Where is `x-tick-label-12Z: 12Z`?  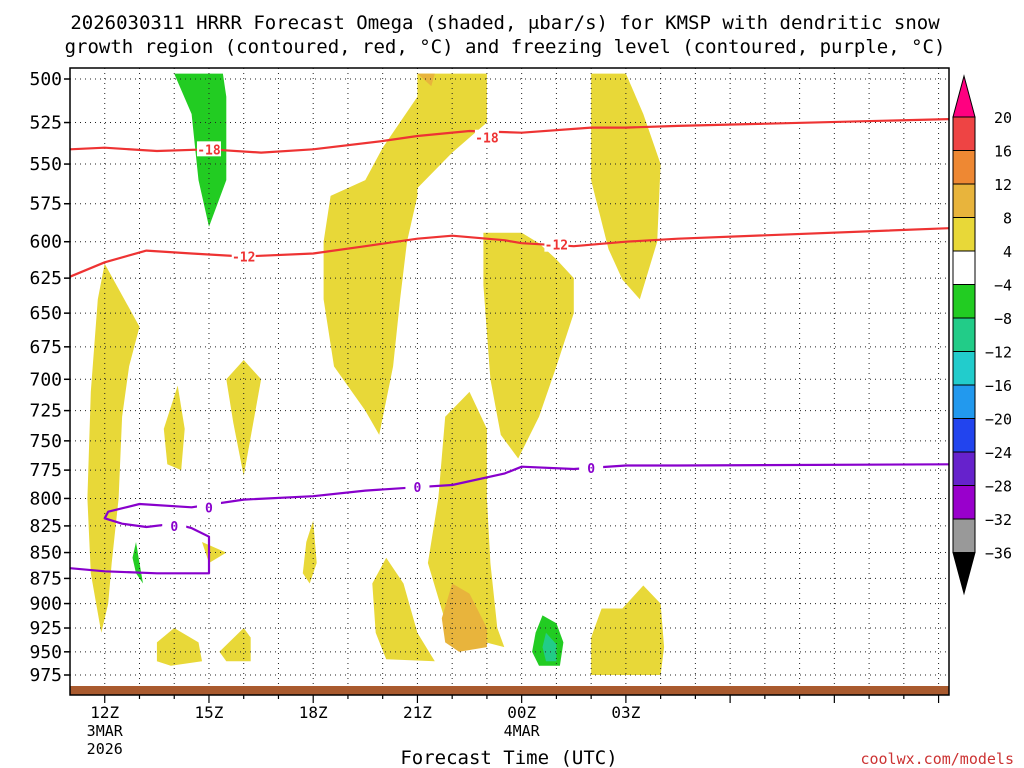 x-tick-label-12Z: 12Z is located at coordinates (104, 712).